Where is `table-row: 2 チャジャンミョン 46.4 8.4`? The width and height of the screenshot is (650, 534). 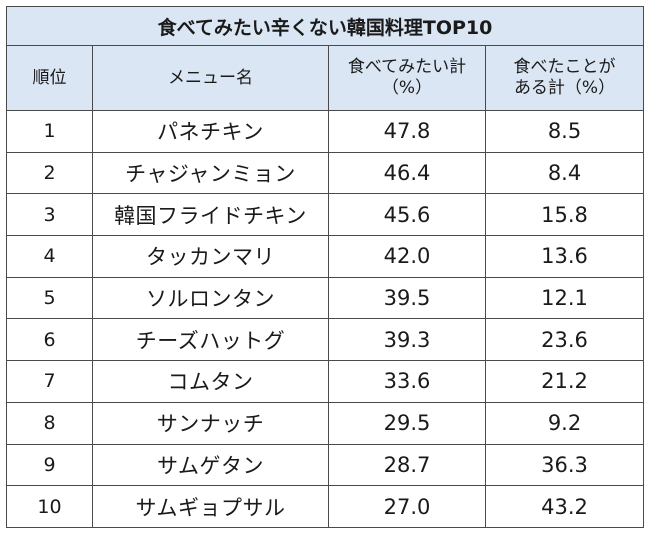 table-row: 2 チャジャンミョン 46.4 8.4 is located at coordinates (325, 173).